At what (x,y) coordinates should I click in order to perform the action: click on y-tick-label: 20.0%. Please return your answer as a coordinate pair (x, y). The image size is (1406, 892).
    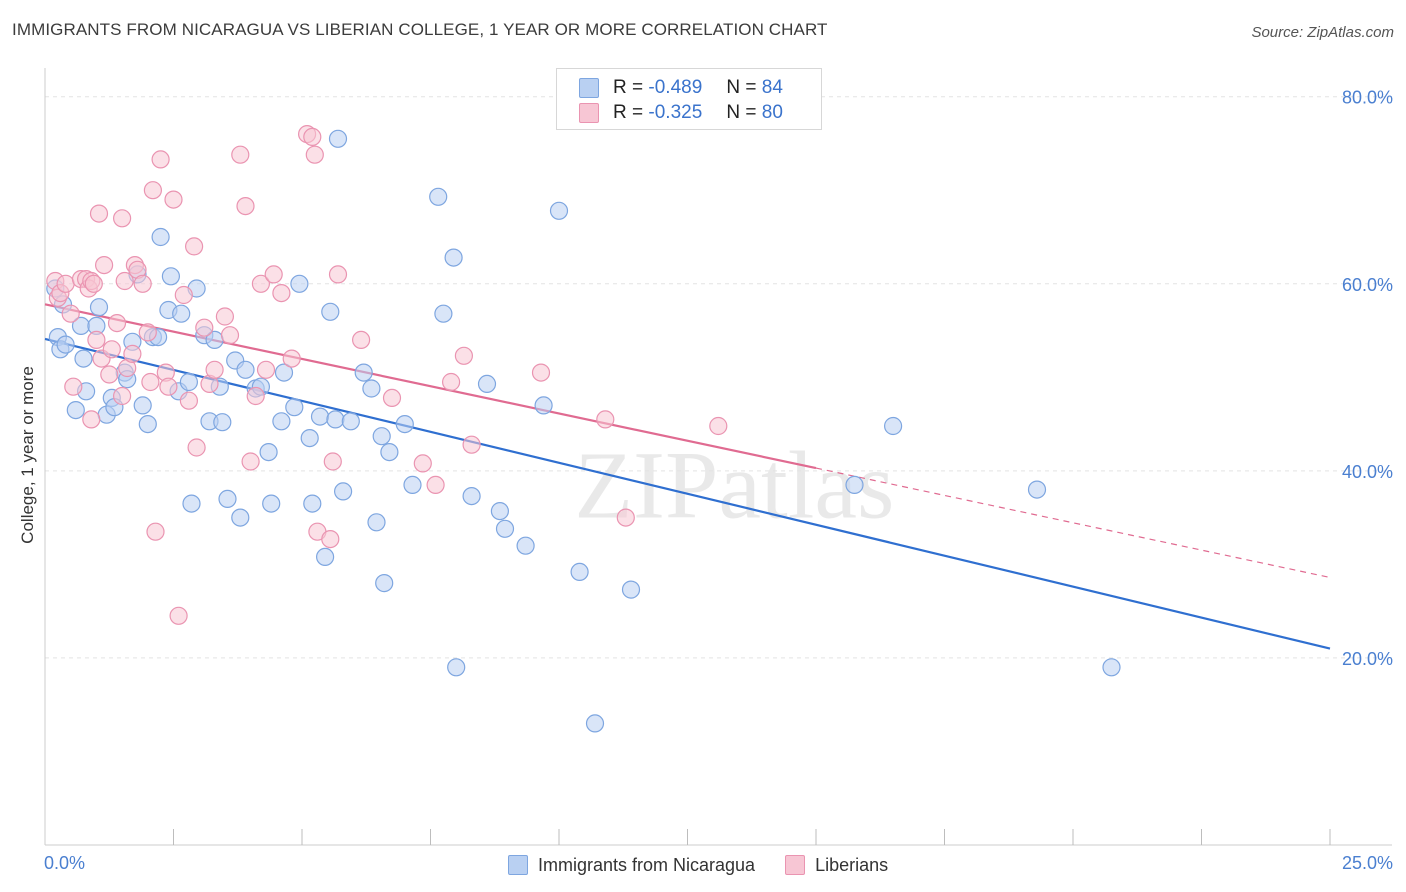
    Looking at the image, I should click on (1367, 659).